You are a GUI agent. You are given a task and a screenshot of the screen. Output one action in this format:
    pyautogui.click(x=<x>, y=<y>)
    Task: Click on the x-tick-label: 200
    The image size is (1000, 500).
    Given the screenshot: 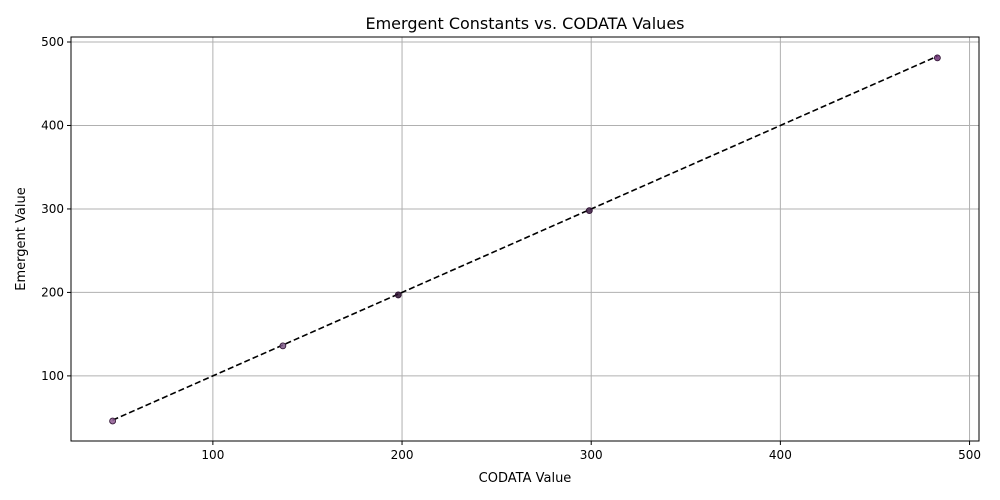 What is the action you would take?
    pyautogui.click(x=402, y=455)
    